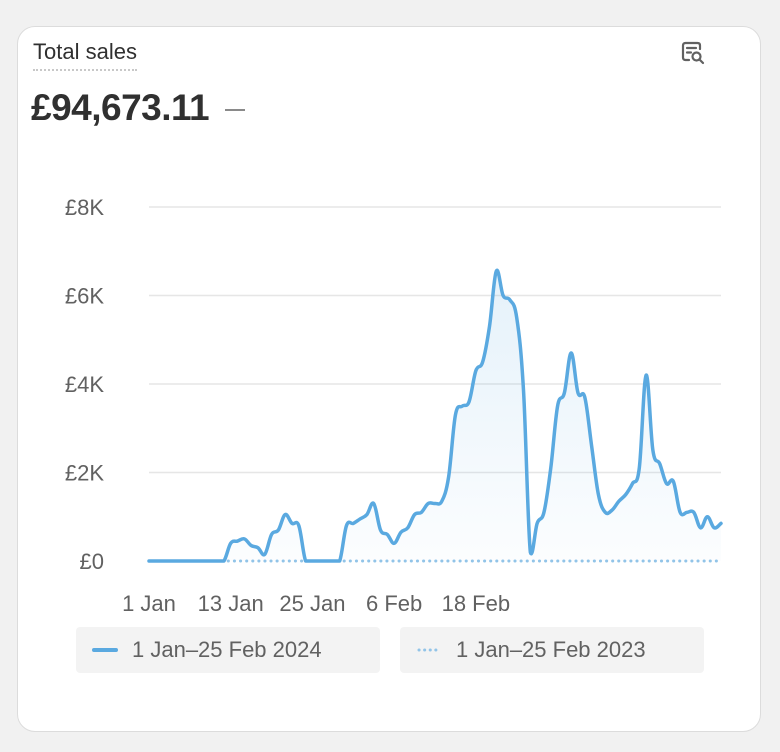 This screenshot has height=752, width=780. Describe the element at coordinates (149, 603) in the screenshot. I see `x-tick-label: 1 Jan` at that location.